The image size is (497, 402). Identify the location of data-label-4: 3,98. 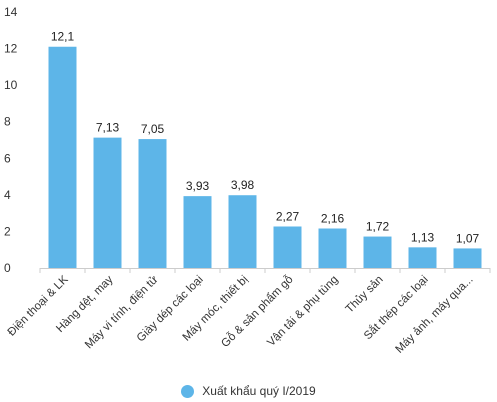
(243, 185).